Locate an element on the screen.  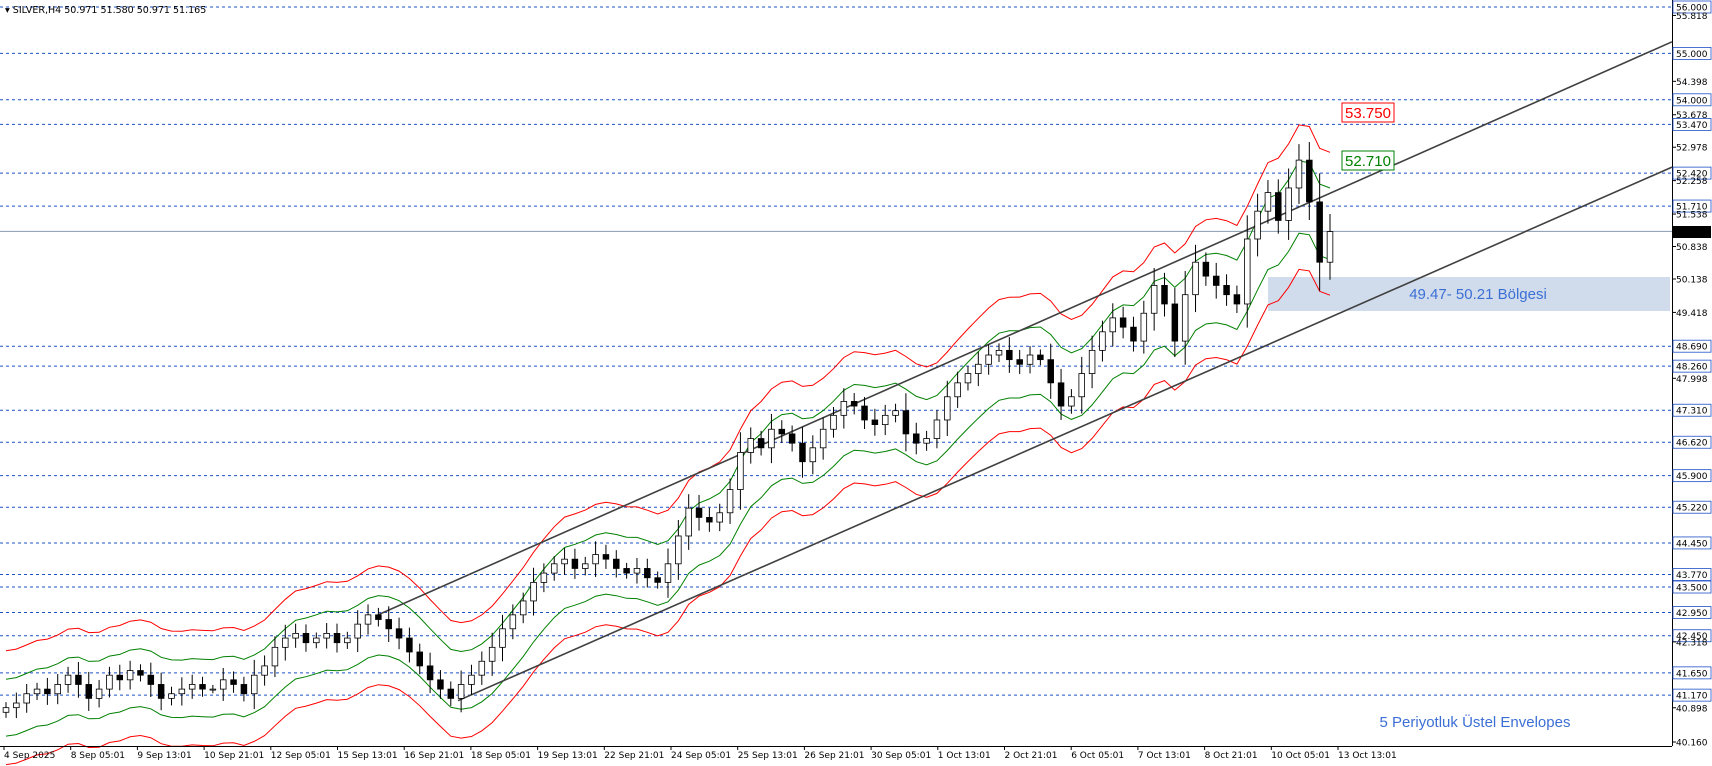
date-label-6: 16 Sep 21:01 is located at coordinates (434, 756).